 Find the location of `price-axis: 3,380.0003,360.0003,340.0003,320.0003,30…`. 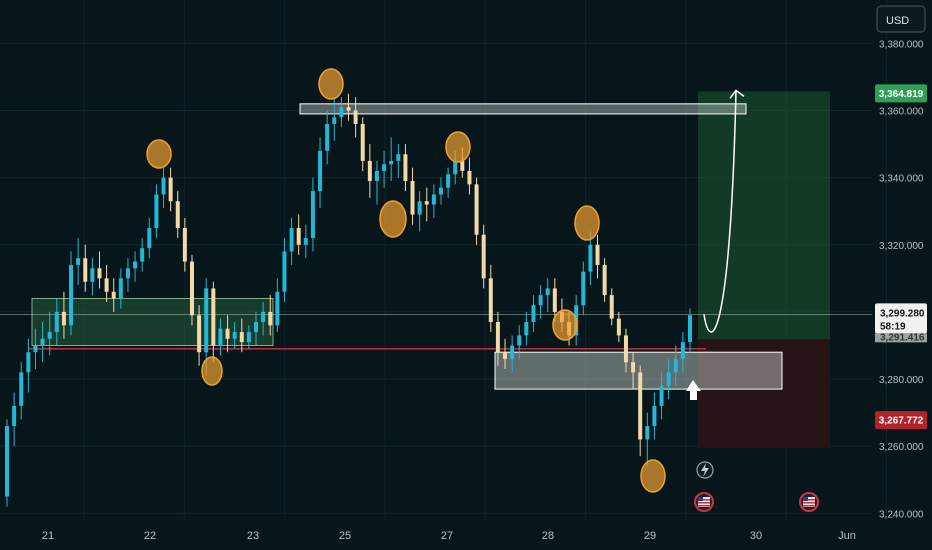

price-axis: 3,380.0003,360.0003,340.0003,320.0003,30… is located at coordinates (901, 279).